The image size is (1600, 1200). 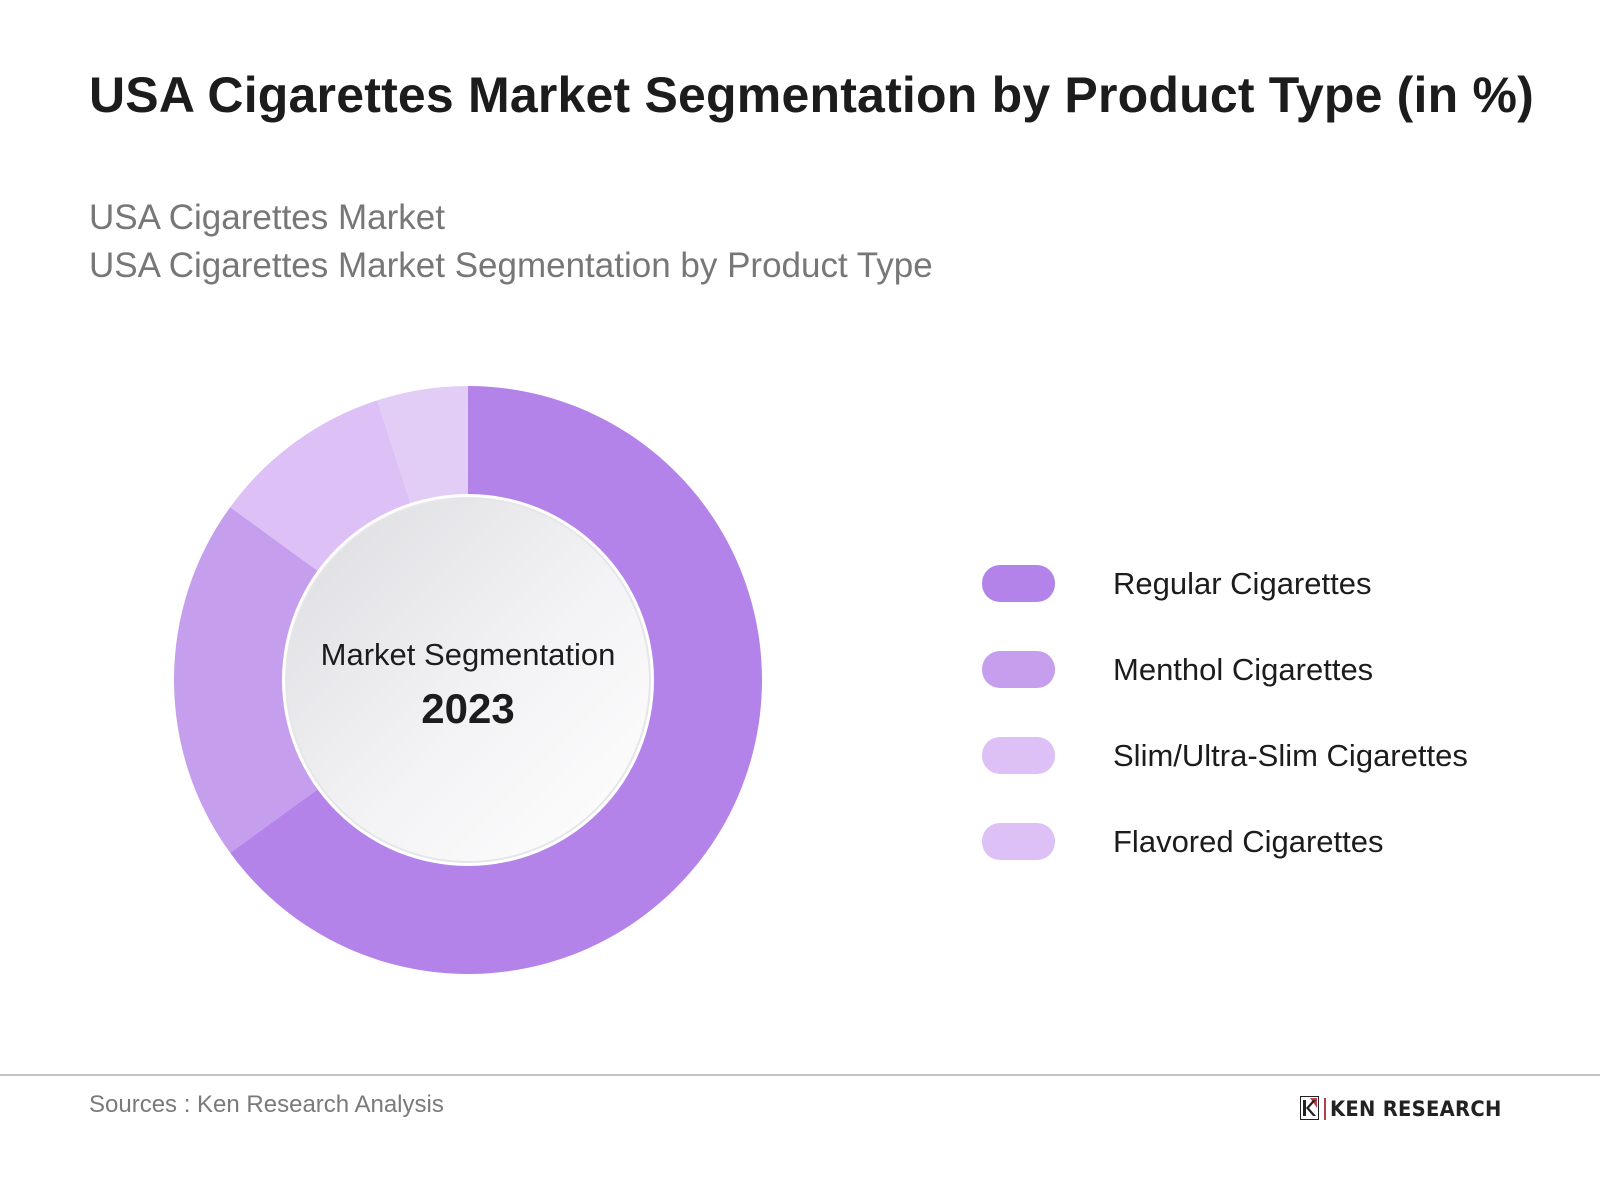 I want to click on legend-item-flavored: Flavored Cigarettes, so click(x=1262, y=841).